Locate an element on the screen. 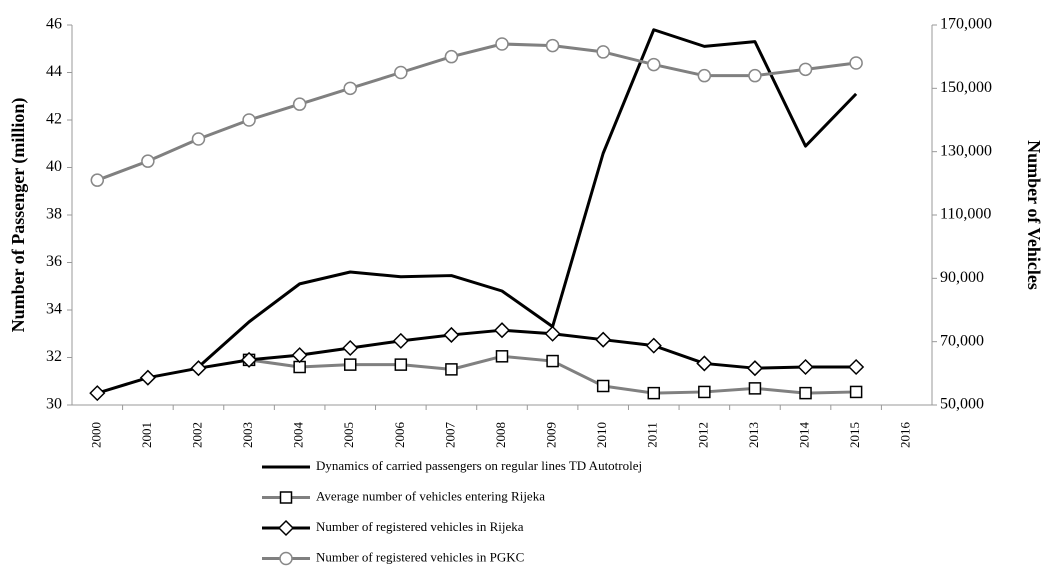  y-tick-label: 38 is located at coordinates (54, 214).